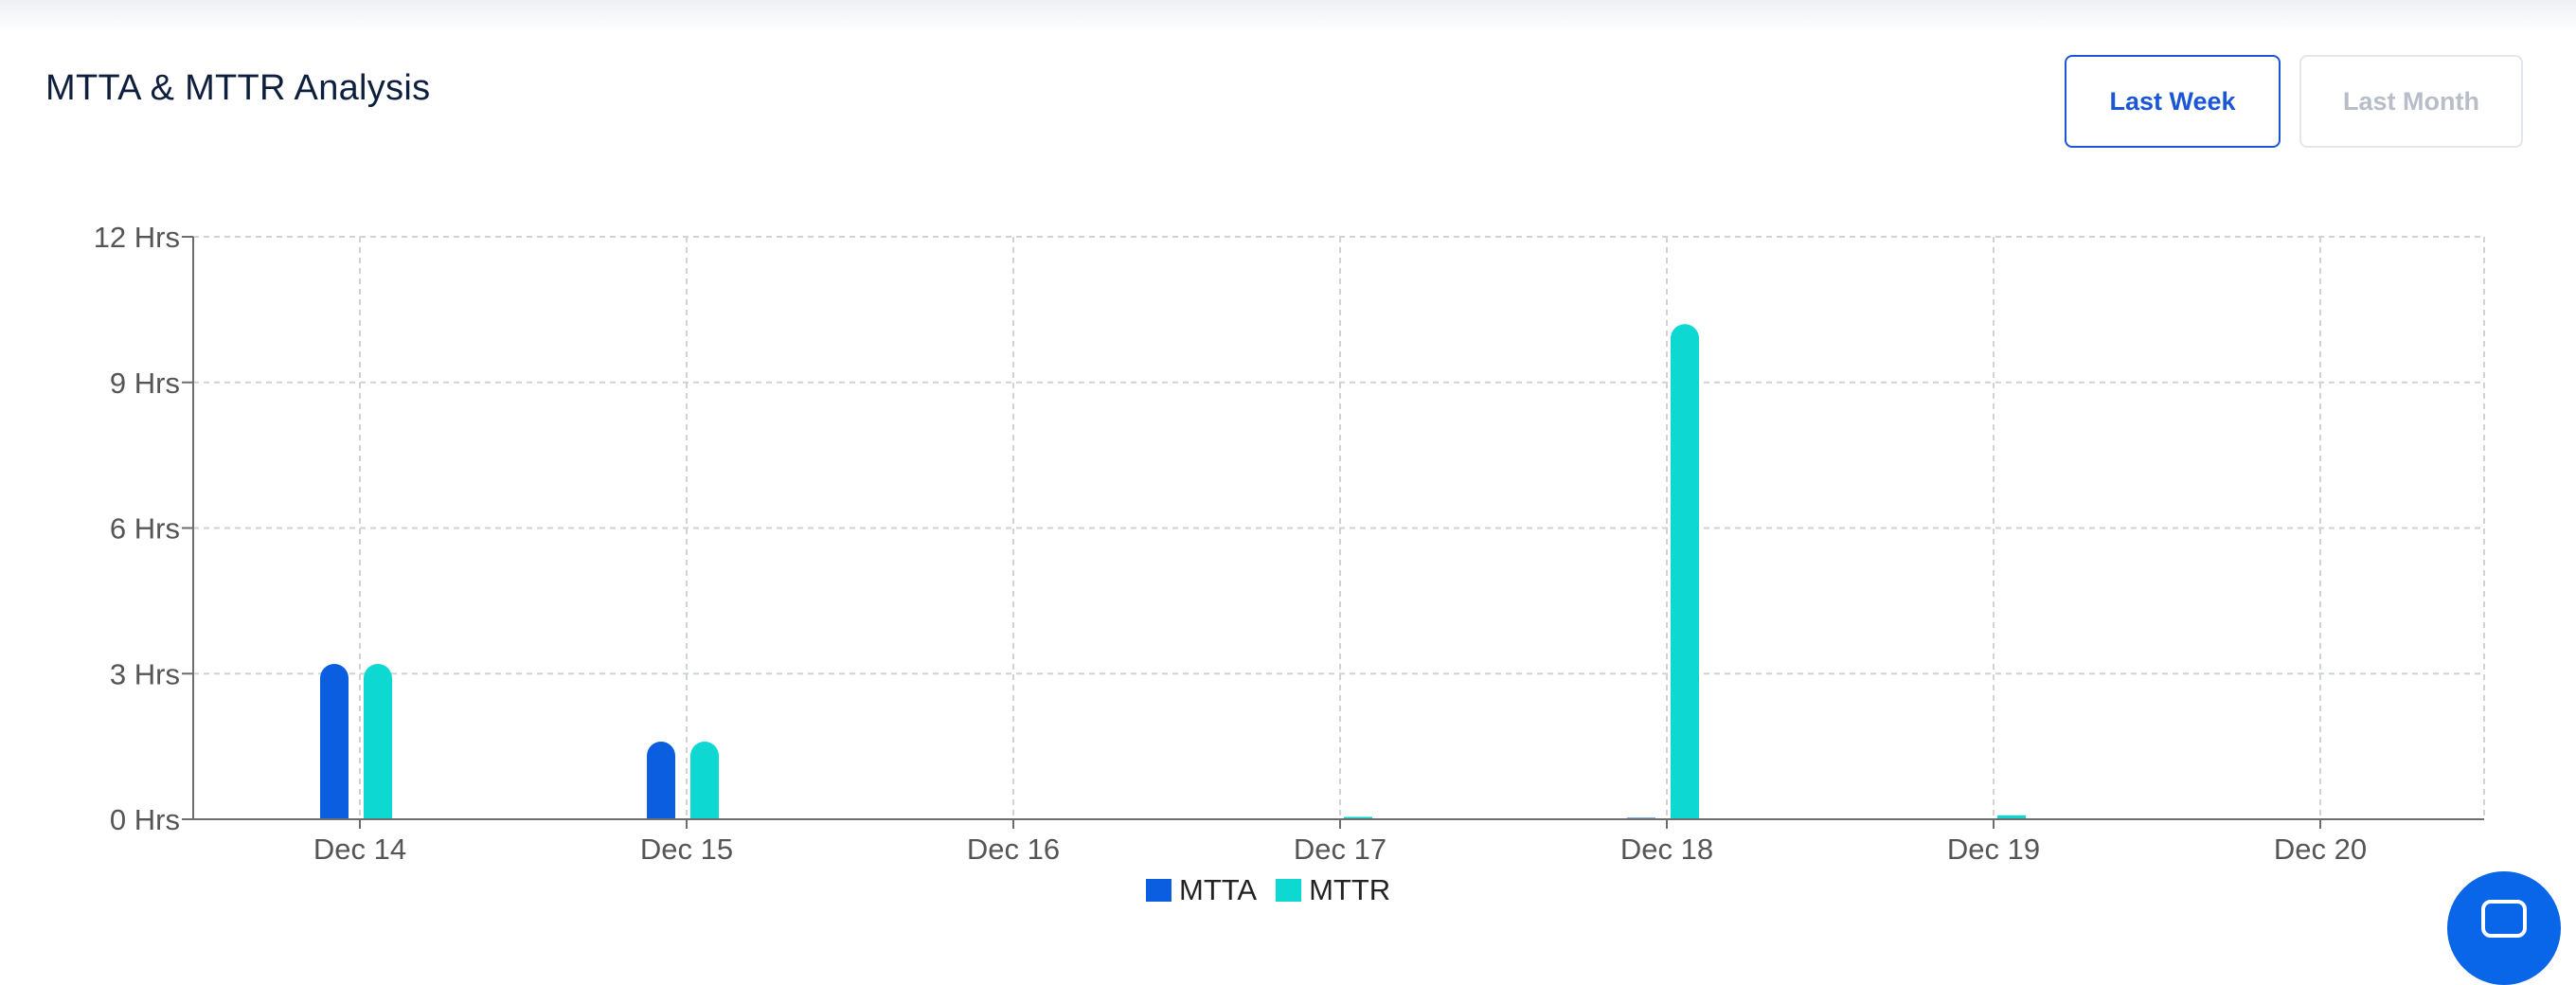 The image size is (2576, 985). Describe the element at coordinates (1288, 16) in the screenshot. I see `top-shadow` at that location.